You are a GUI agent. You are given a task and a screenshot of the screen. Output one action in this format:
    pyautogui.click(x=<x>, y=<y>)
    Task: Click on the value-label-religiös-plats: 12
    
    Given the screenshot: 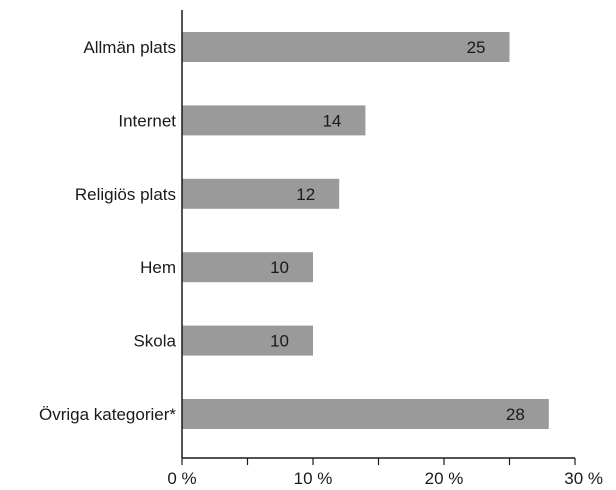 What is the action you would take?
    pyautogui.click(x=305, y=194)
    